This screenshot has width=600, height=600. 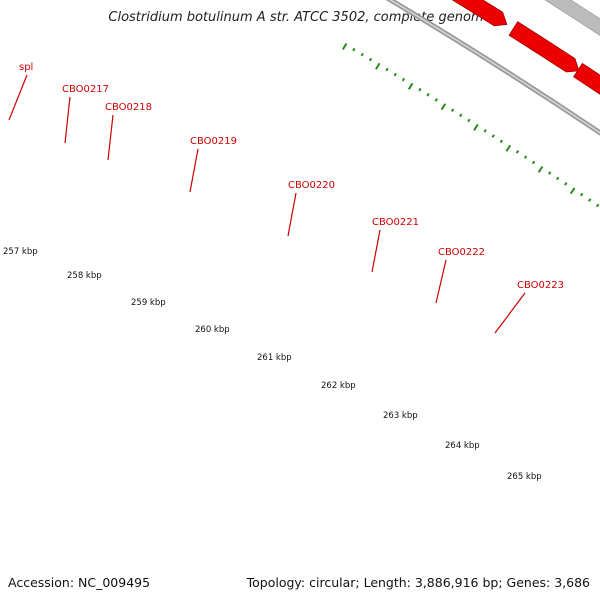 What do you see at coordinates (524, 477) in the screenshot?
I see `scale-label: 265 kbp` at bounding box center [524, 477].